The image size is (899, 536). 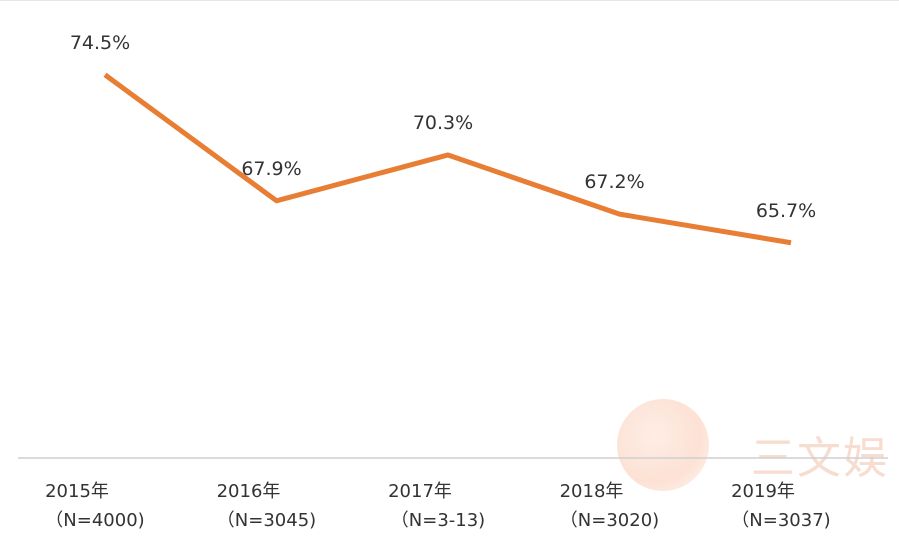 What do you see at coordinates (100, 43) in the screenshot?
I see `data-label: 74.5%` at bounding box center [100, 43].